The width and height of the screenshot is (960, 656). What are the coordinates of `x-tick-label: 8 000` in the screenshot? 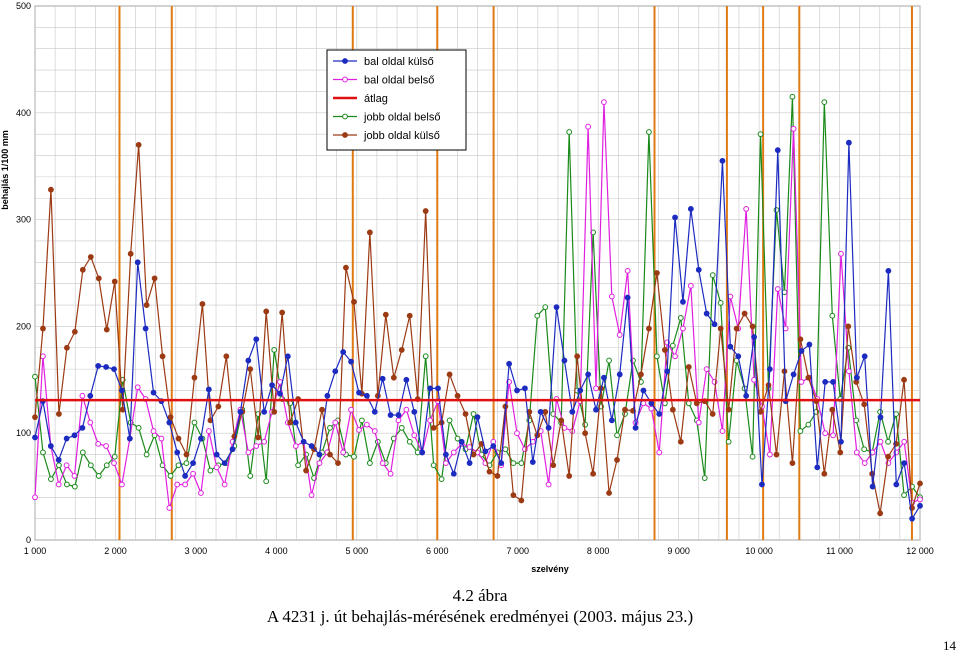 It's located at (598, 551).